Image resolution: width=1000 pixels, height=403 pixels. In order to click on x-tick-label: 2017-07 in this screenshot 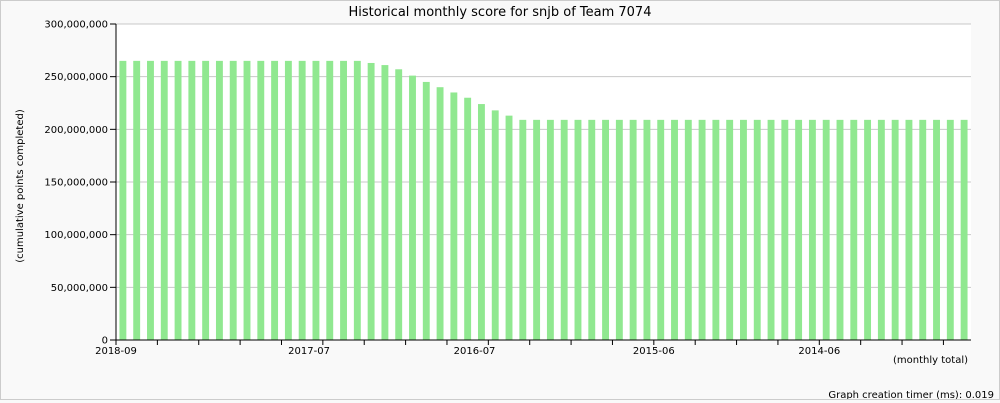, I will do `click(309, 351)`.